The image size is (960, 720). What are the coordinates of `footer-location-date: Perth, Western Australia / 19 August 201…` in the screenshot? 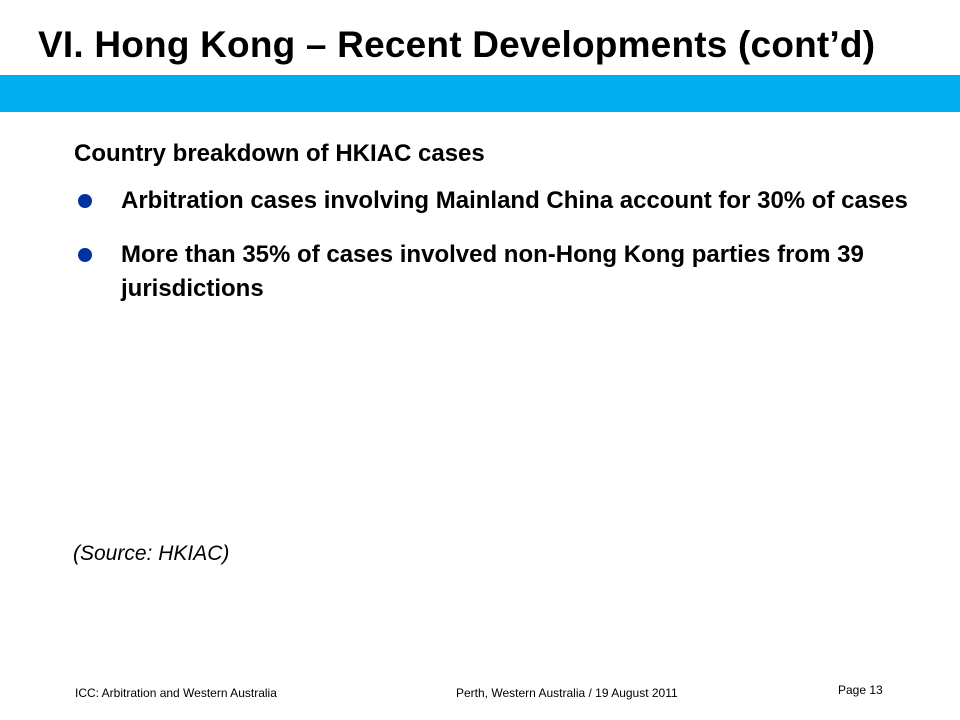 It's located at (567, 693).